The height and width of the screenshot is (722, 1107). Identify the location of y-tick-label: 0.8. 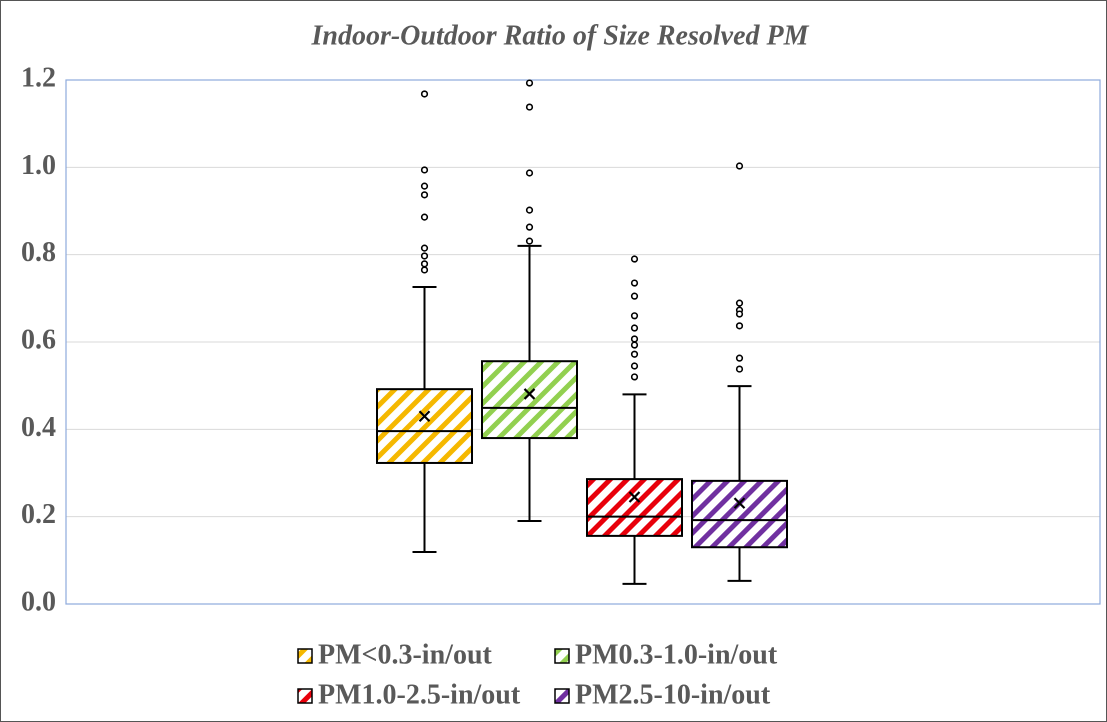
(38, 252).